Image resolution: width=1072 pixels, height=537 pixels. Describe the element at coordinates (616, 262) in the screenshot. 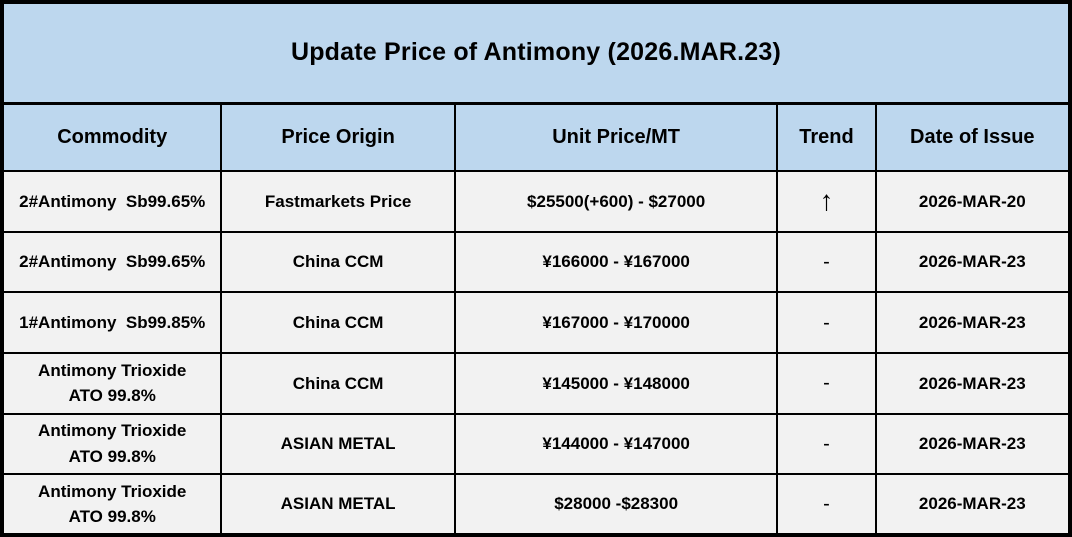

I see `unit-price-cell: ¥166000 - ¥167000` at that location.